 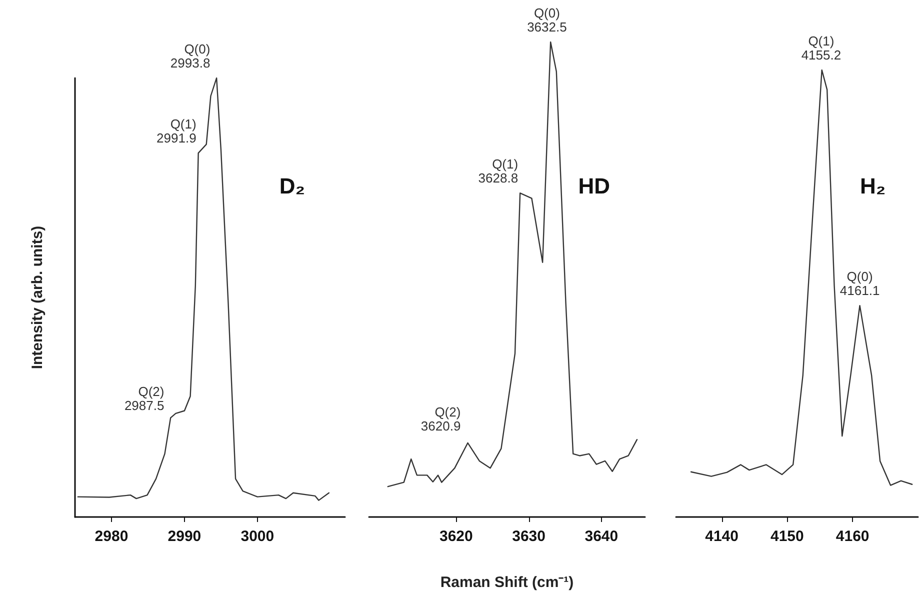 I want to click on annotation: Q(1) 3628.8, so click(x=498, y=171).